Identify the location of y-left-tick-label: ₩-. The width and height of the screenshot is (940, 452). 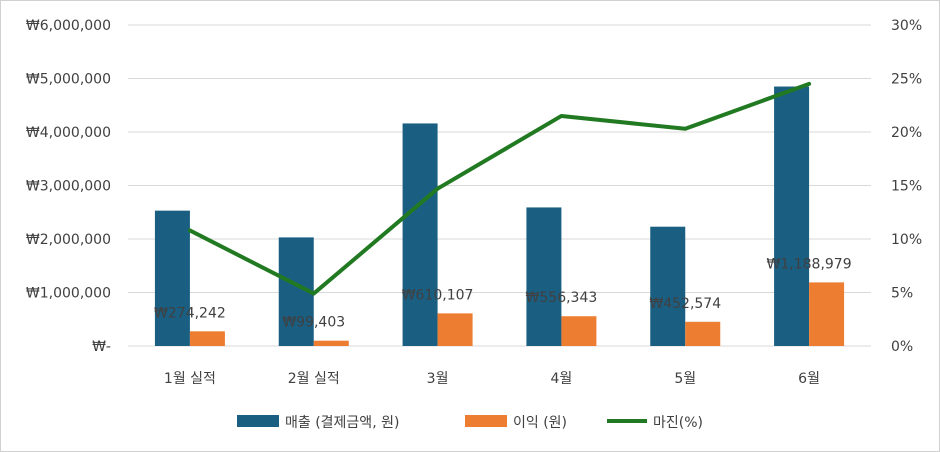
(101, 347).